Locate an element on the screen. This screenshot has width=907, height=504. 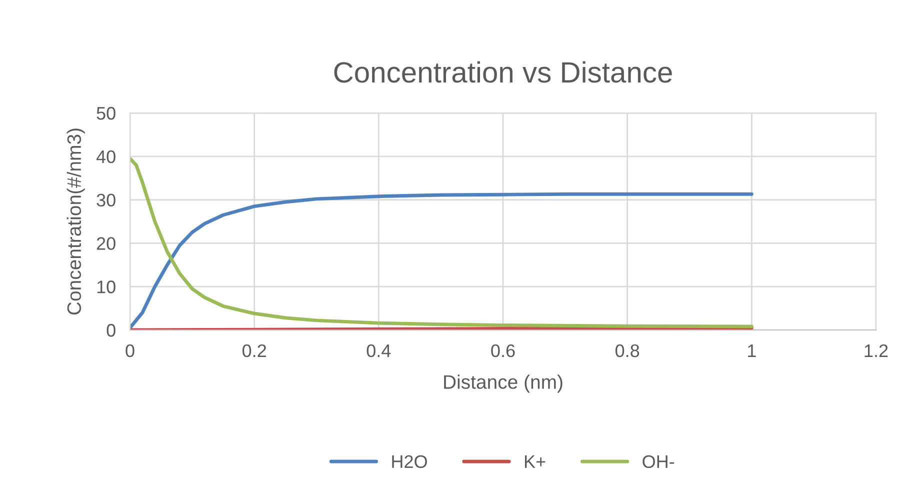
legend-label: OH- is located at coordinates (658, 461).